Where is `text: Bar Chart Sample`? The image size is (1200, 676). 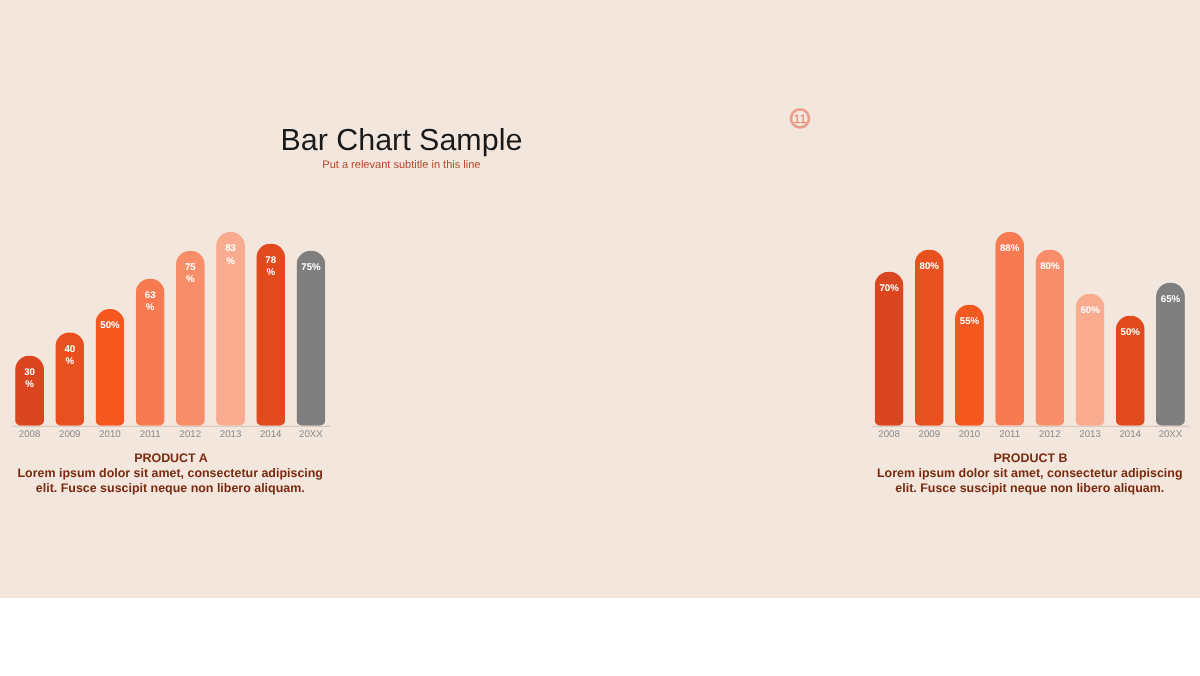 text: Bar Chart Sample is located at coordinates (401, 141).